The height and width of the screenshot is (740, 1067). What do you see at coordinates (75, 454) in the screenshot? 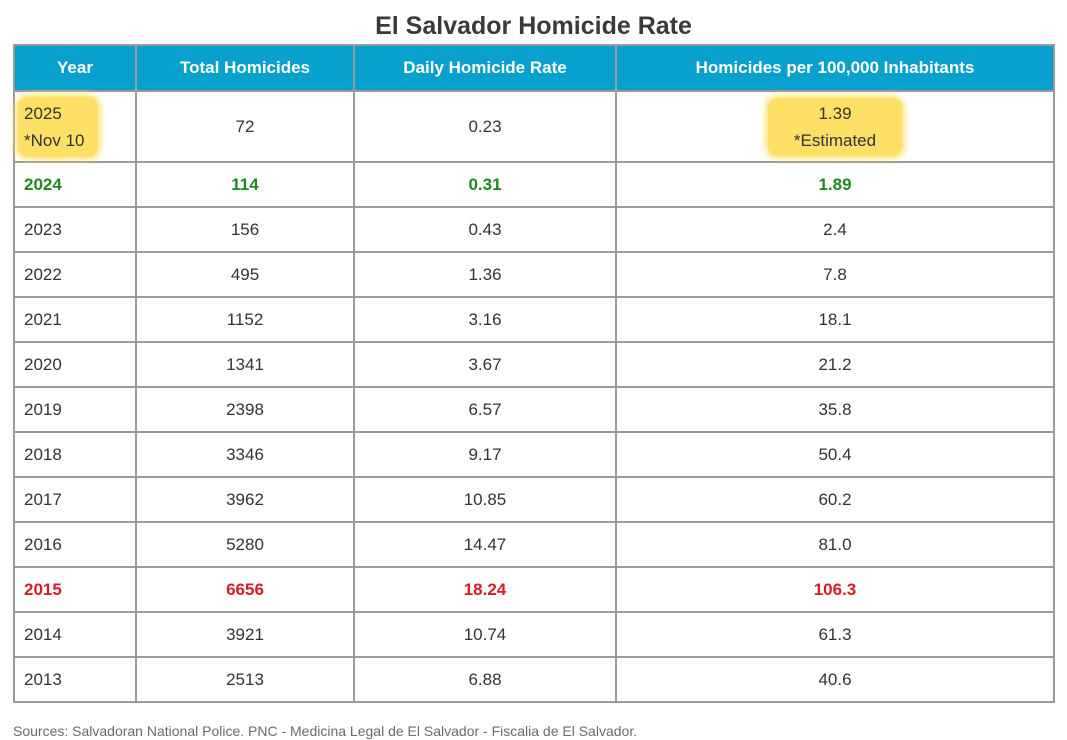
I see `cell-year: 2018` at bounding box center [75, 454].